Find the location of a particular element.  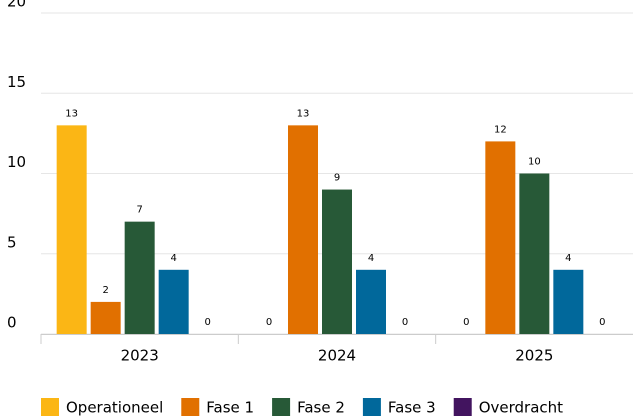

value-label: 9 is located at coordinates (337, 178).